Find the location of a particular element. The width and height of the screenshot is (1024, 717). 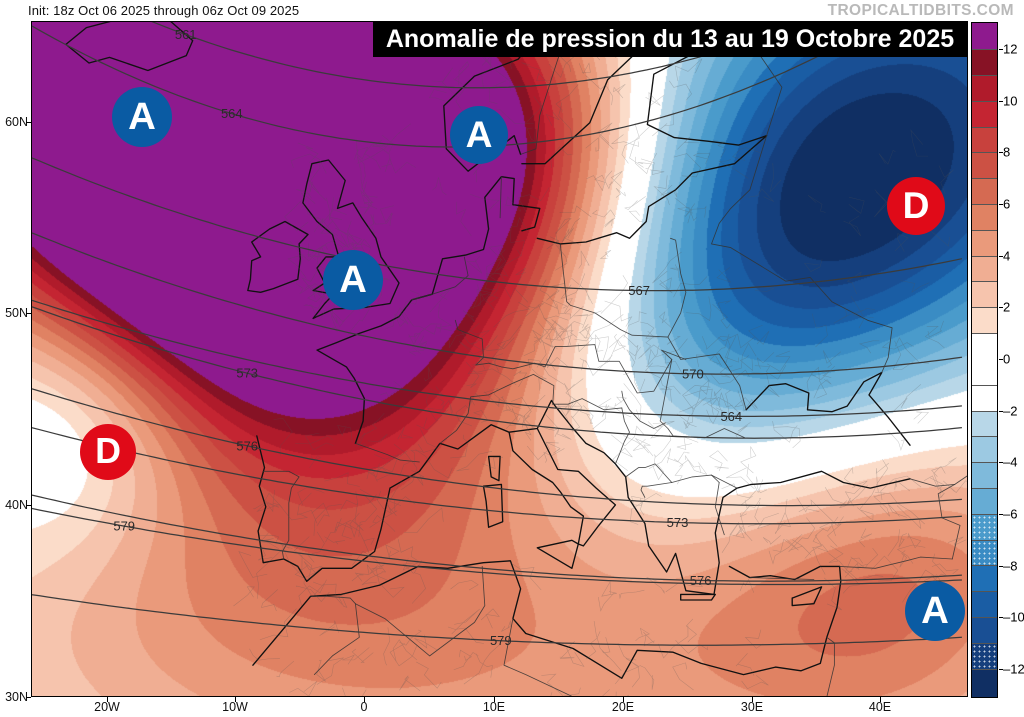

latitude-tick-label: 60N is located at coordinates (16, 122).